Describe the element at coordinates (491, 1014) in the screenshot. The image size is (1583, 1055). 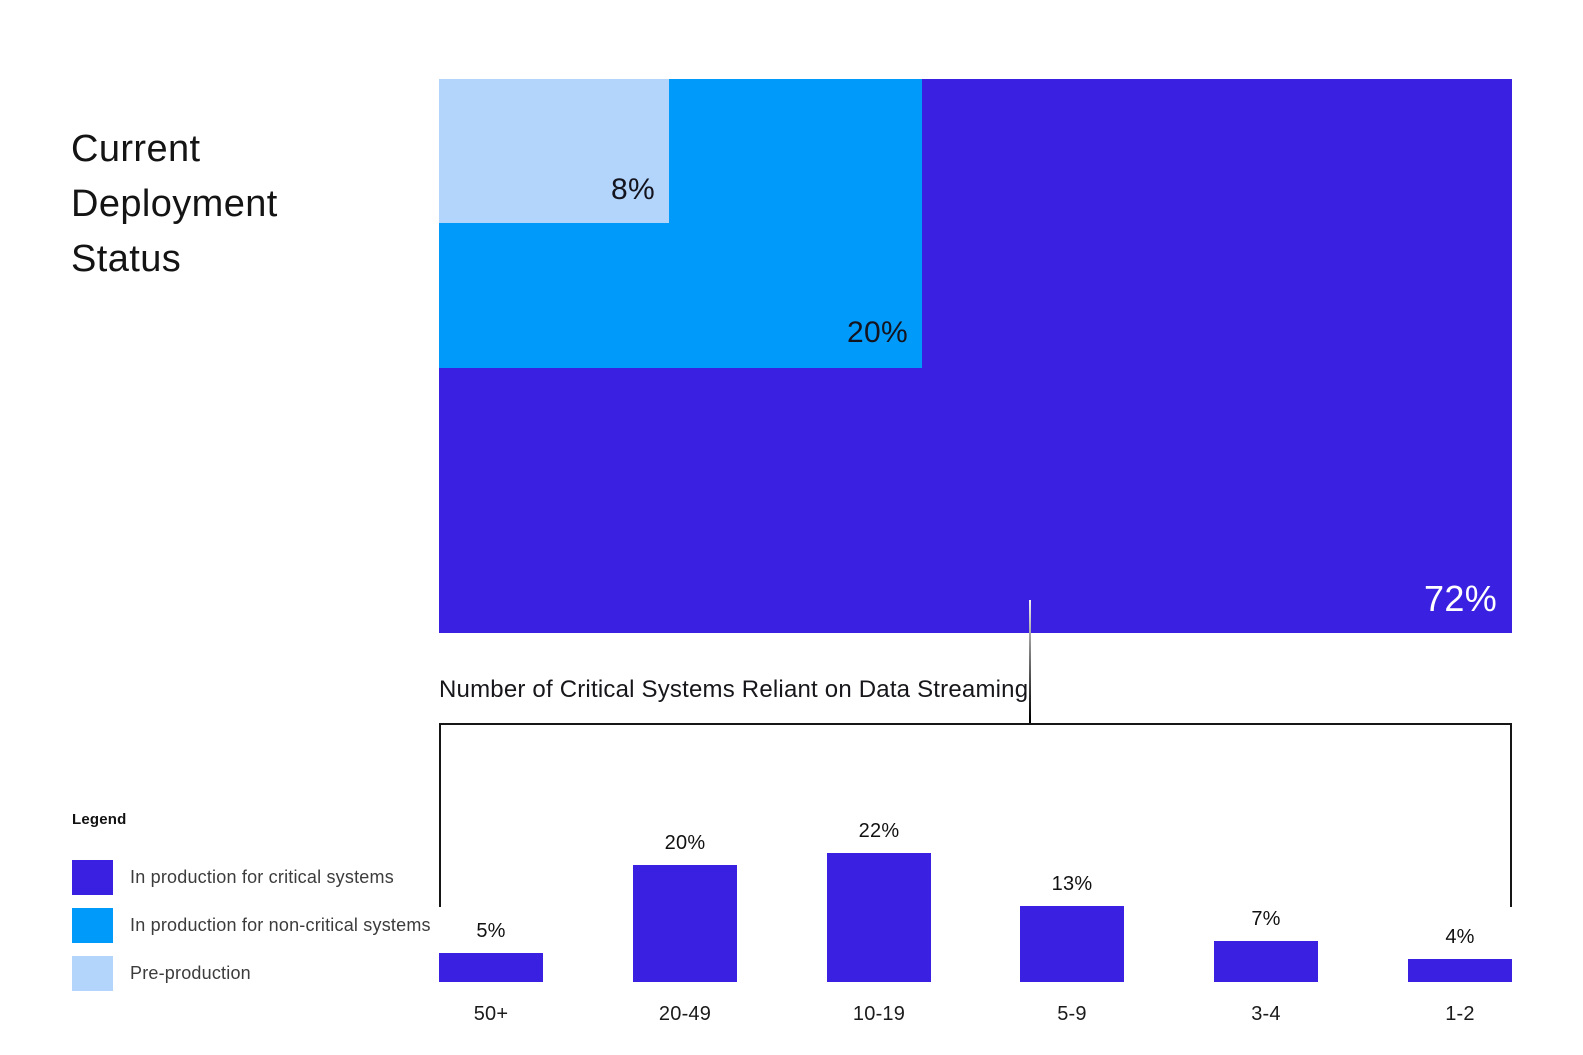
I see `bar-category-label: 50+` at that location.